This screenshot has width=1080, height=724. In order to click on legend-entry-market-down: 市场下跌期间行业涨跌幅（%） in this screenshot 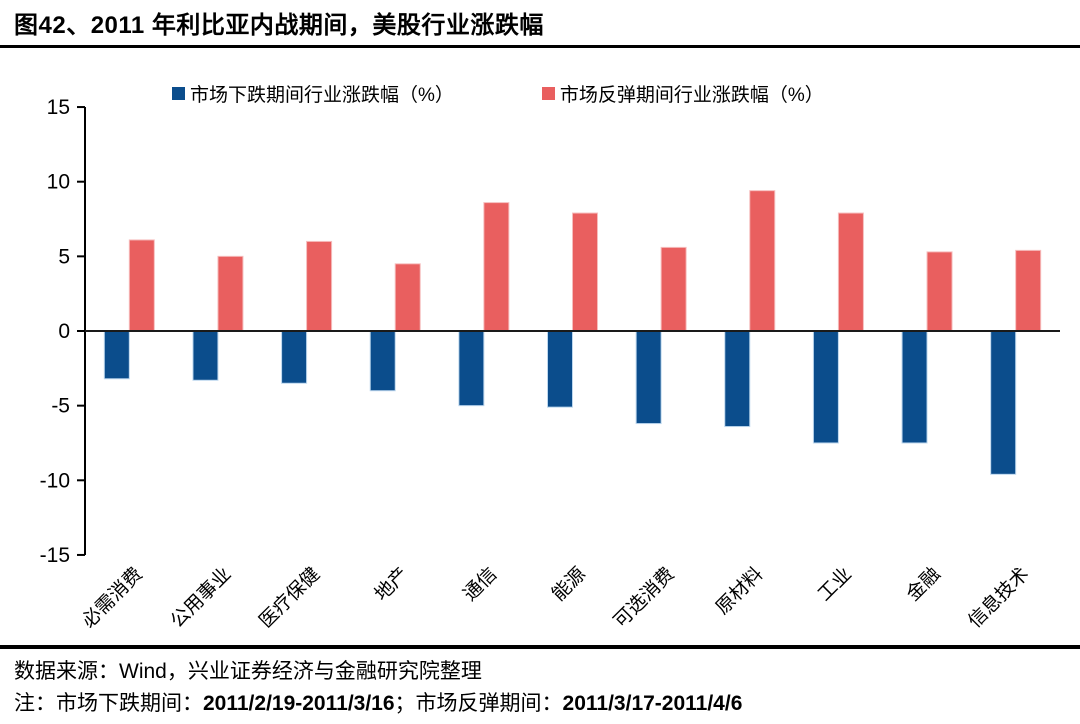, I will do `click(313, 93)`.